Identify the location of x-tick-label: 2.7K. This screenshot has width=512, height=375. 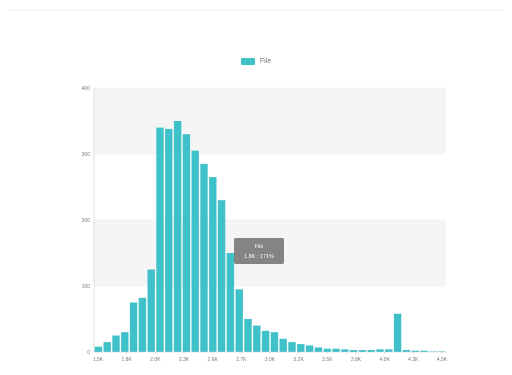
(241, 360).